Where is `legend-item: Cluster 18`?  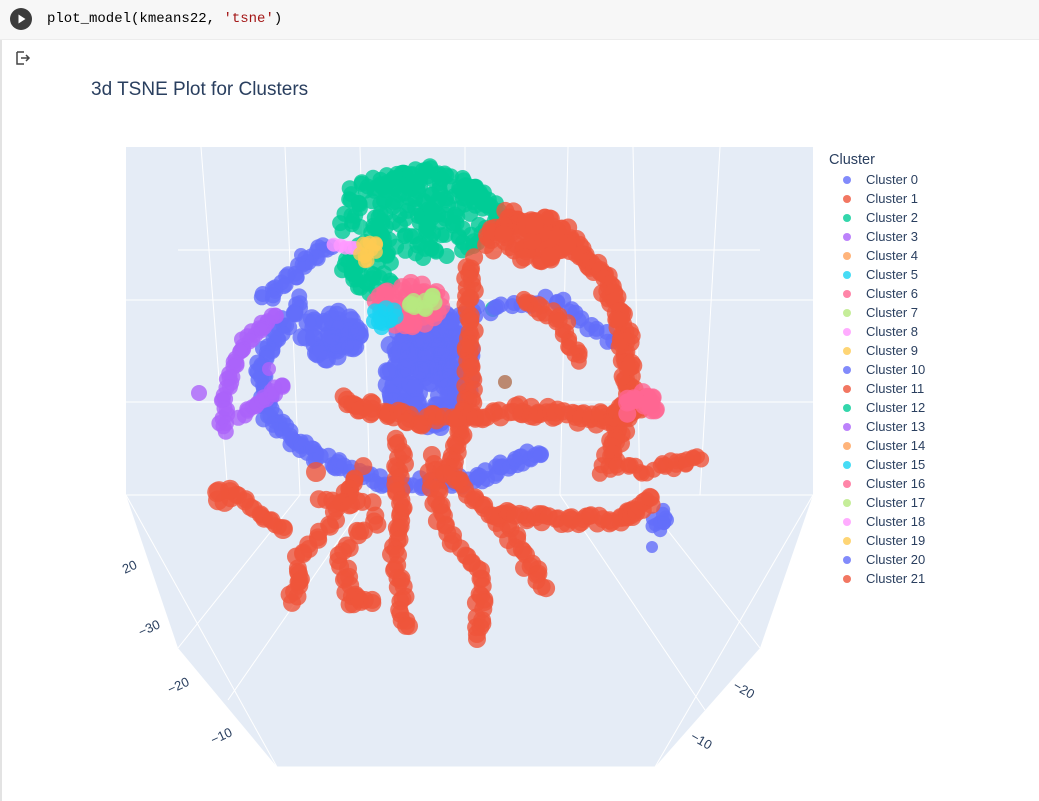
legend-item: Cluster 18 is located at coordinates (929, 521).